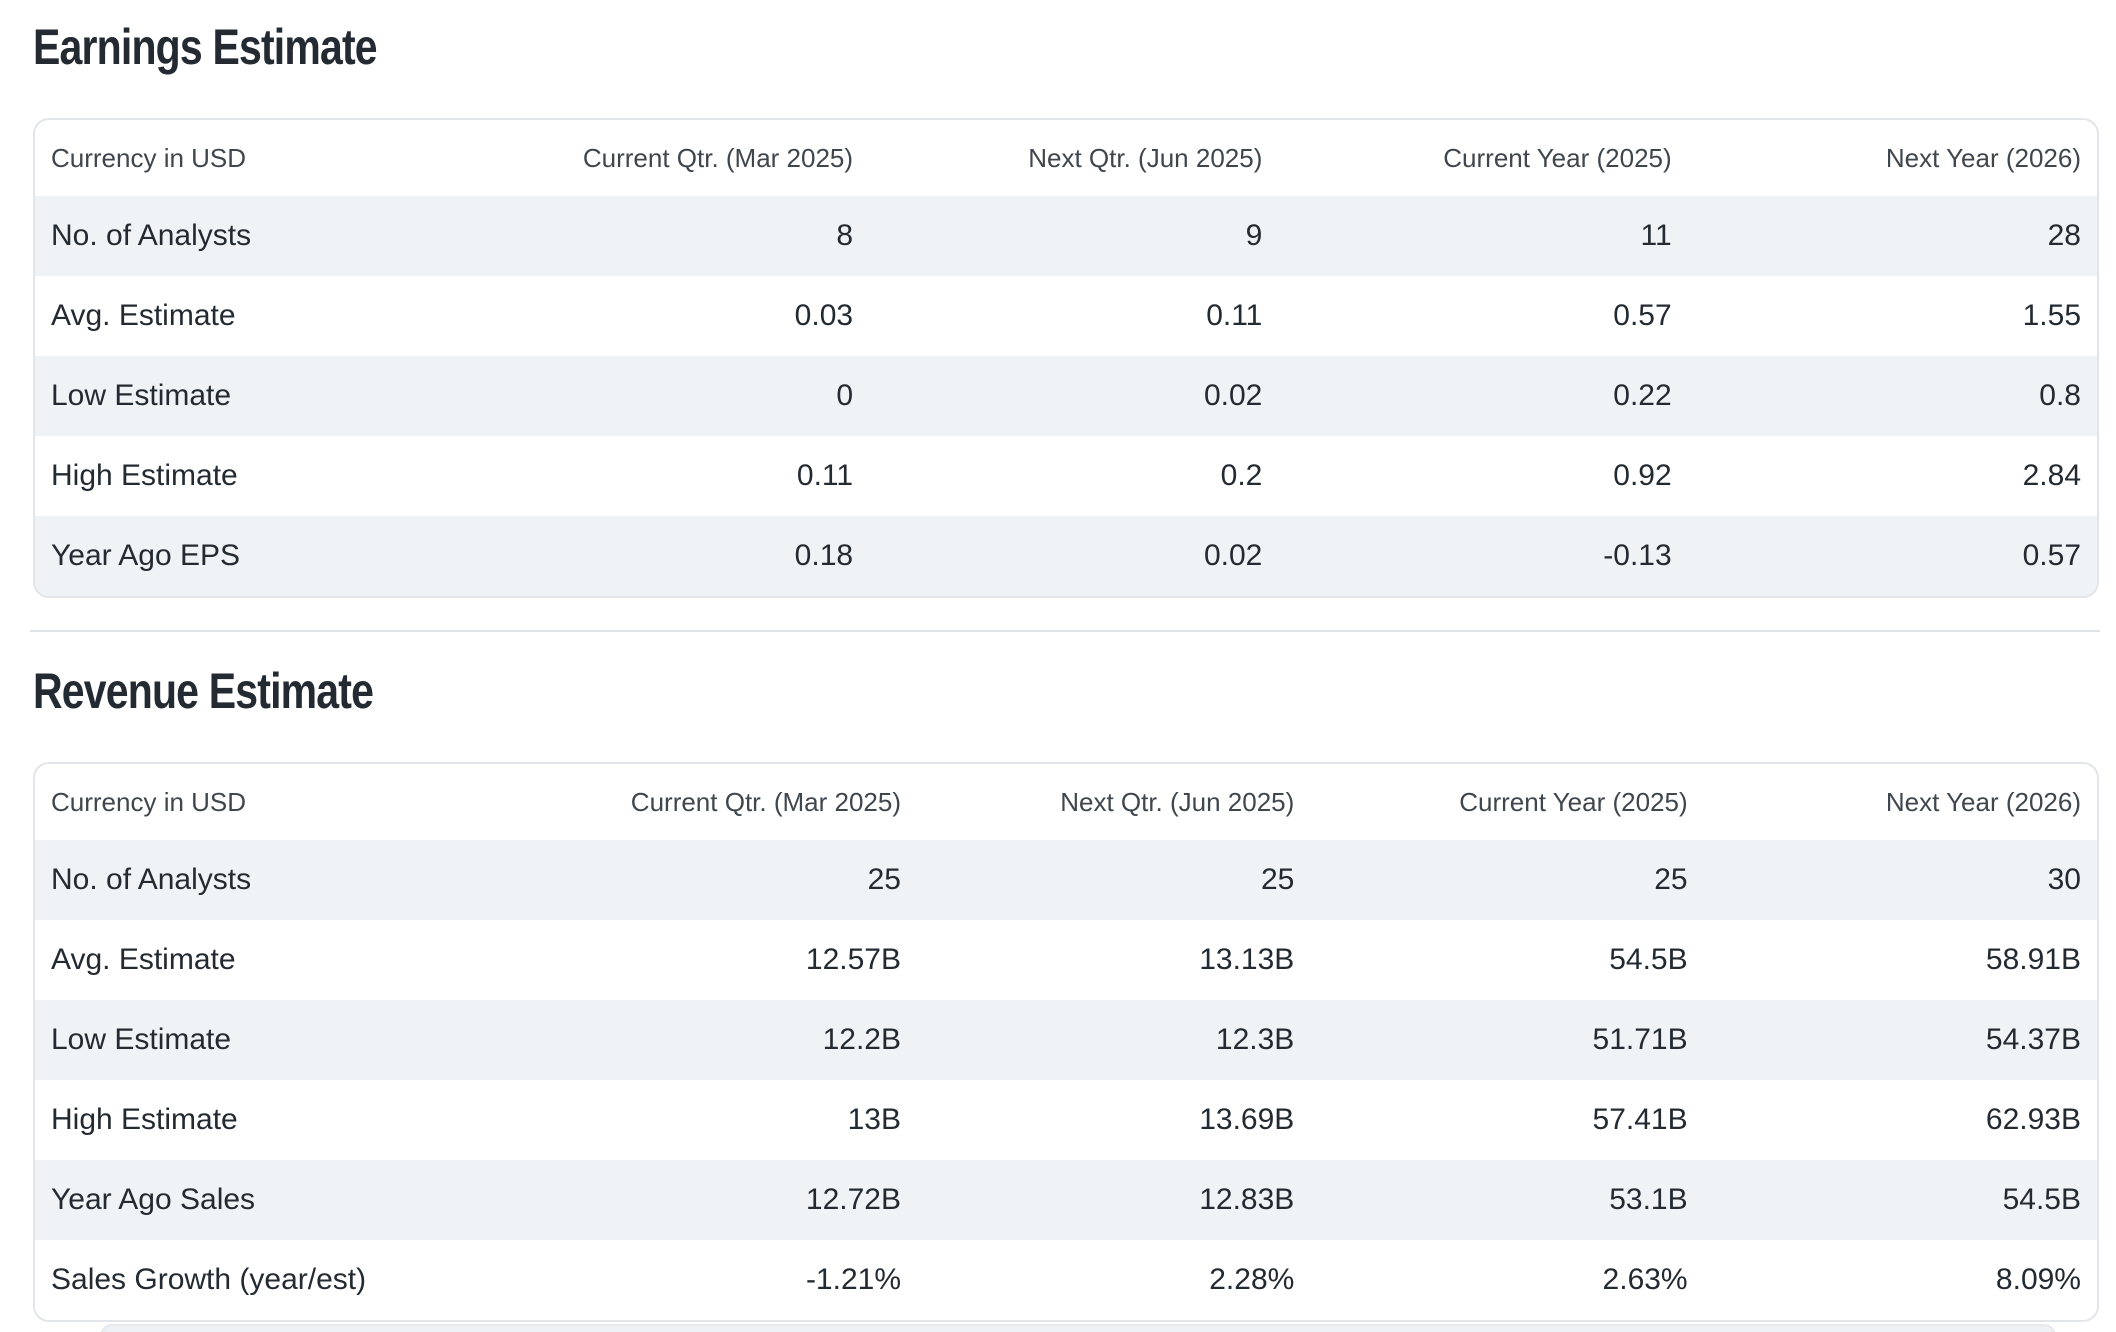 The image size is (2116, 1332). I want to click on table-row: Avg. Estimate 0.03 0.11 0.57 1.55, so click(1066, 316).